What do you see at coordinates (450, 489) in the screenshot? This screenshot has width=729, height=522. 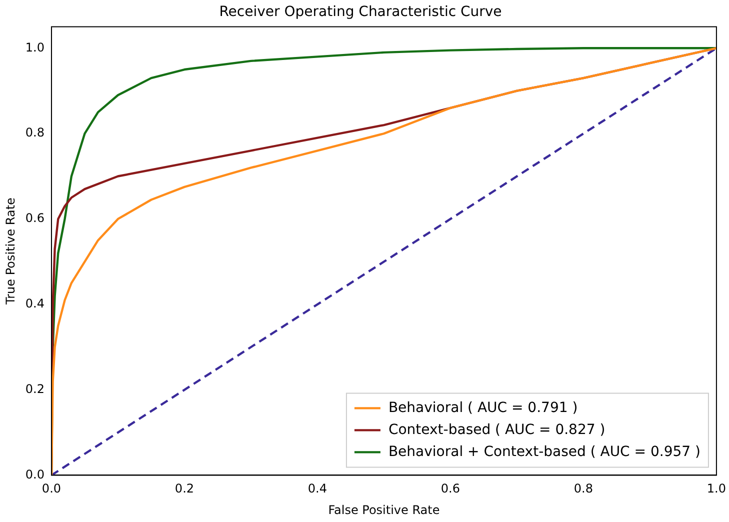 I see `x-tick-label: 0.6` at bounding box center [450, 489].